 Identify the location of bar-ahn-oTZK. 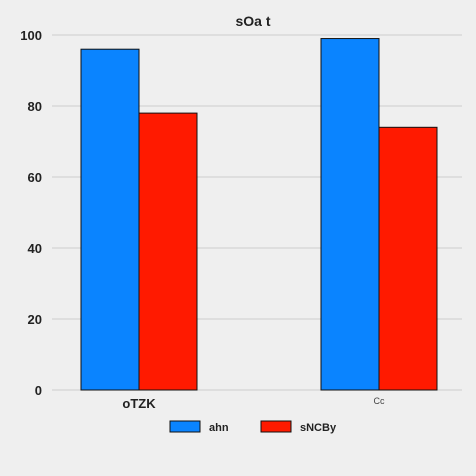
(110, 219).